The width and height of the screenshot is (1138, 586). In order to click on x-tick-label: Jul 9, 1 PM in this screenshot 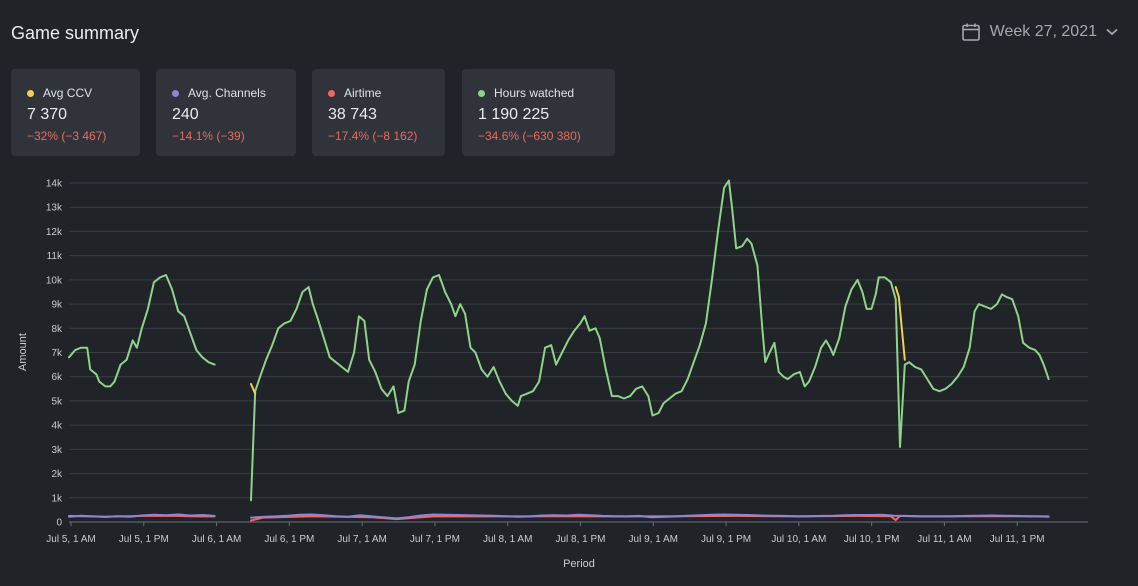, I will do `click(726, 539)`.